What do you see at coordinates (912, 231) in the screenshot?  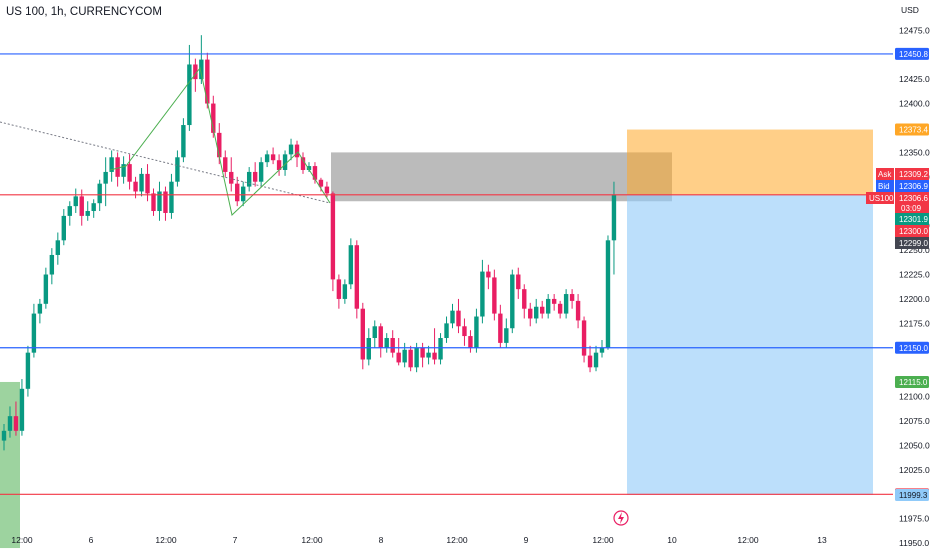 I see `level-12300-bg` at bounding box center [912, 231].